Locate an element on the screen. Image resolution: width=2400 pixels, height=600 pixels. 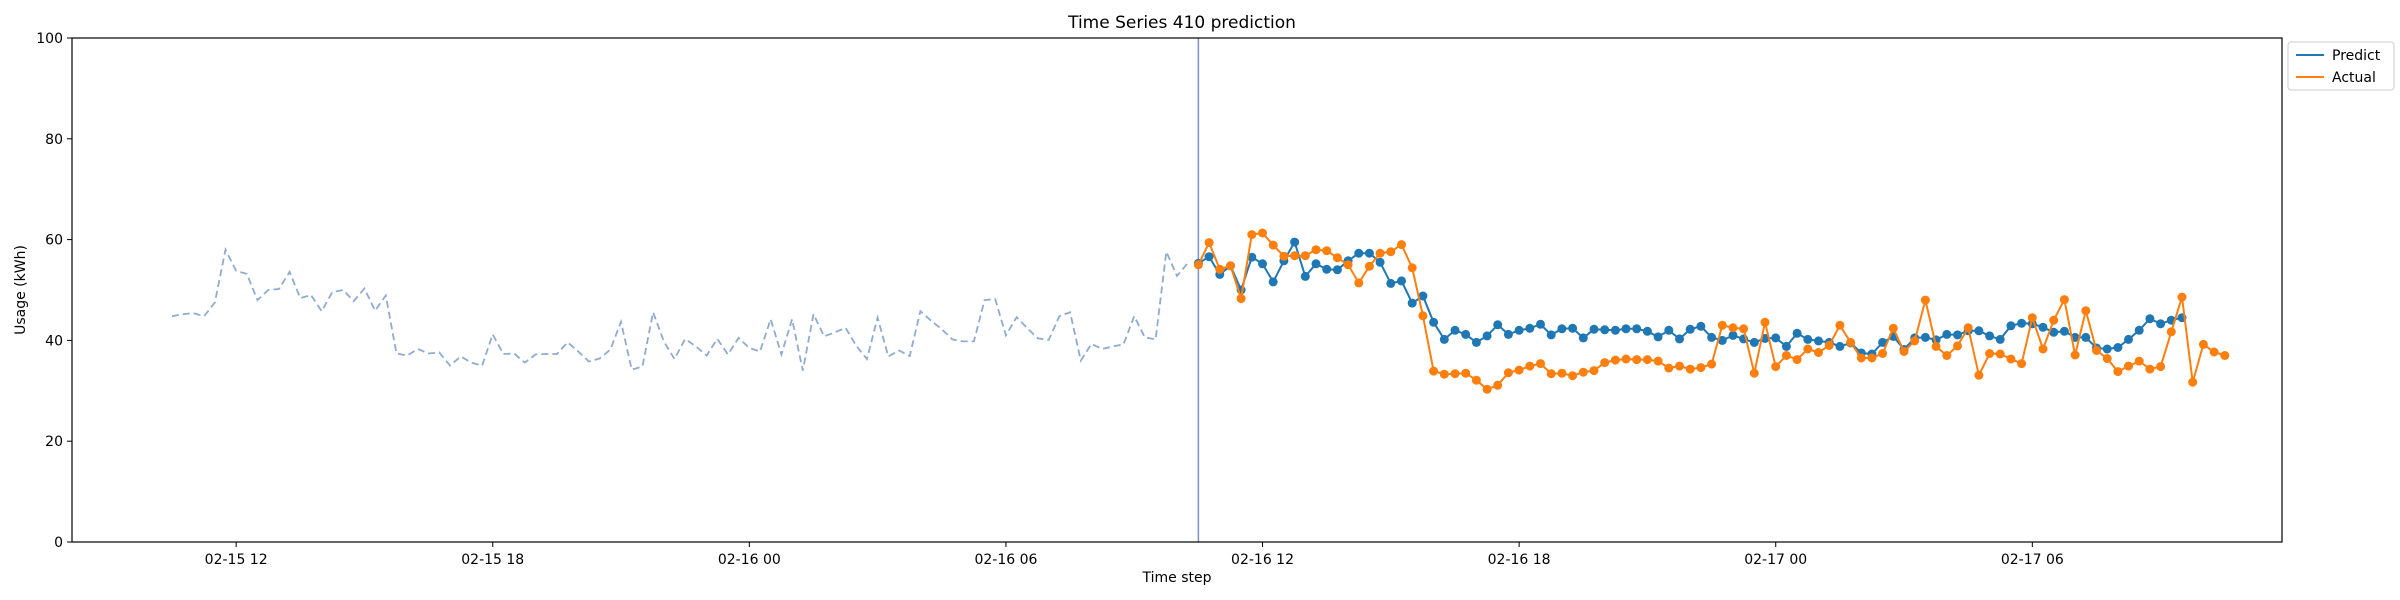
x-tick-label-5: 02-16 18 is located at coordinates (1519, 560).